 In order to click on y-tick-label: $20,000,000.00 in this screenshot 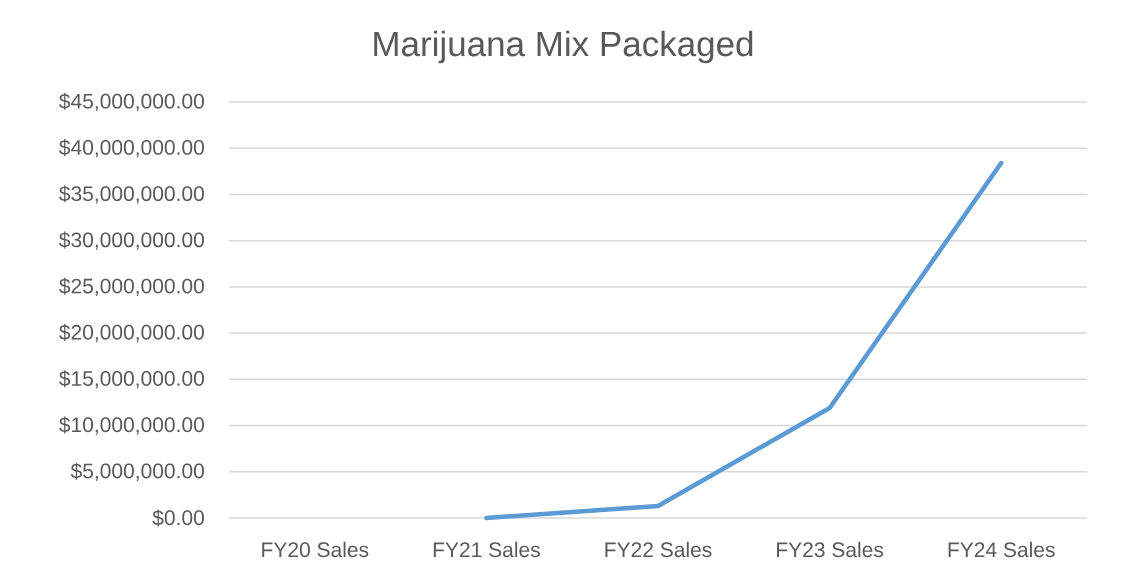, I will do `click(131, 333)`.